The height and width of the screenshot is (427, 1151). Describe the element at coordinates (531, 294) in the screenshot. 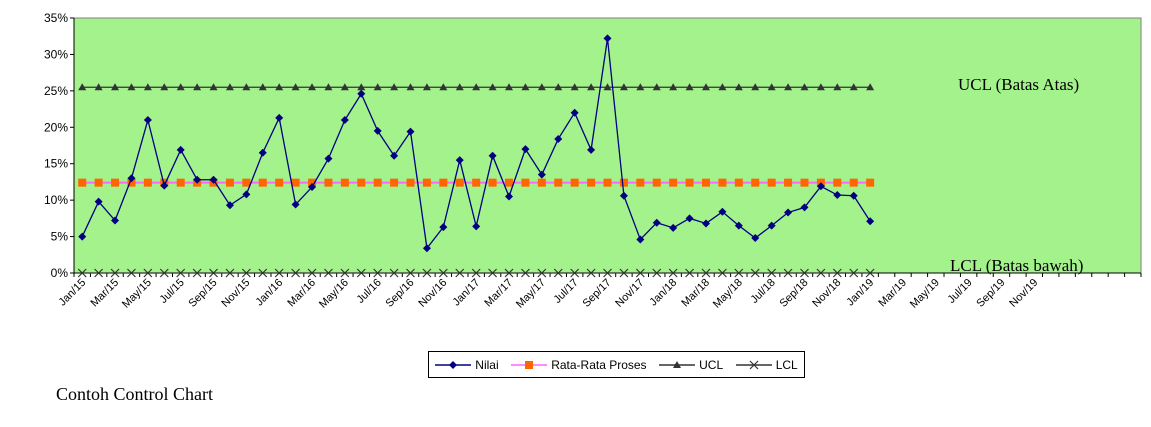

I see `x-tick-label: May/17` at that location.